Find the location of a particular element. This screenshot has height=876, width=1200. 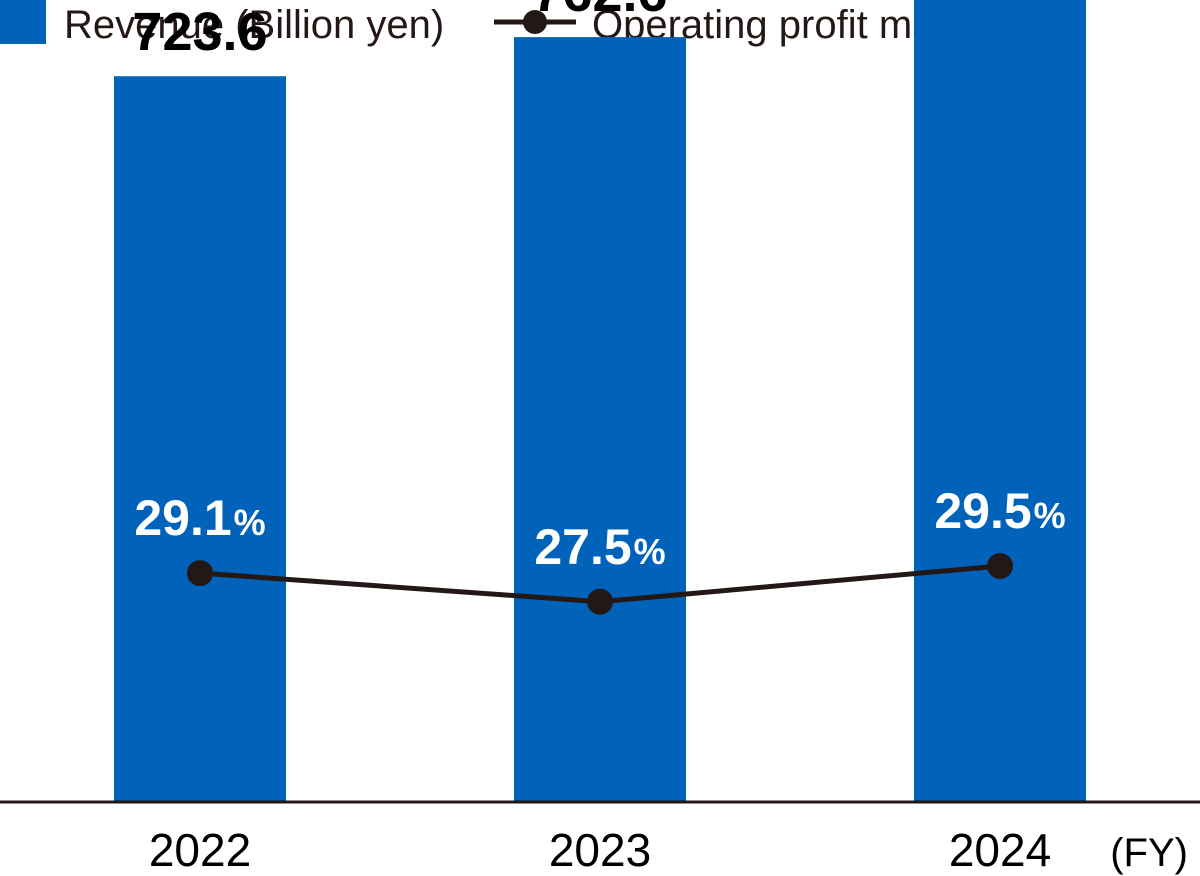

margin-value-number: 29.5 is located at coordinates (982, 511).